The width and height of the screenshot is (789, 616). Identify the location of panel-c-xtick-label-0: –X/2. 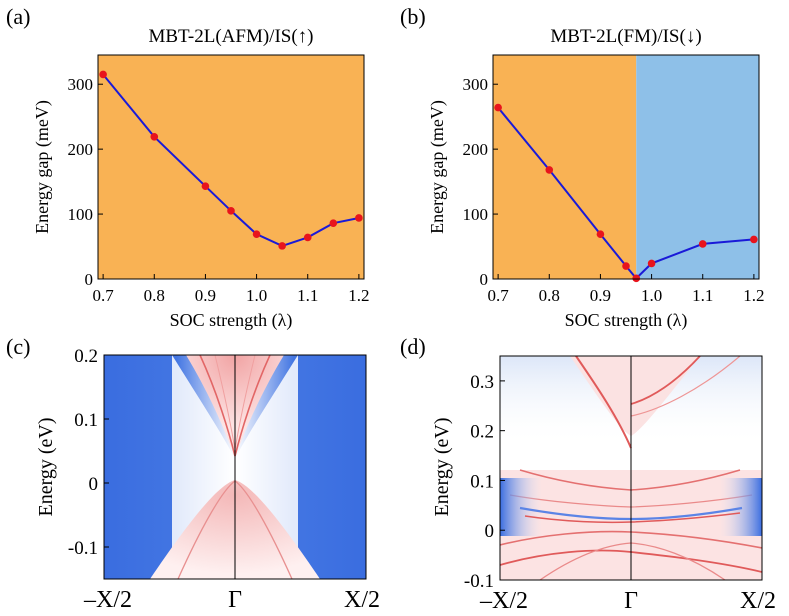
(107, 600).